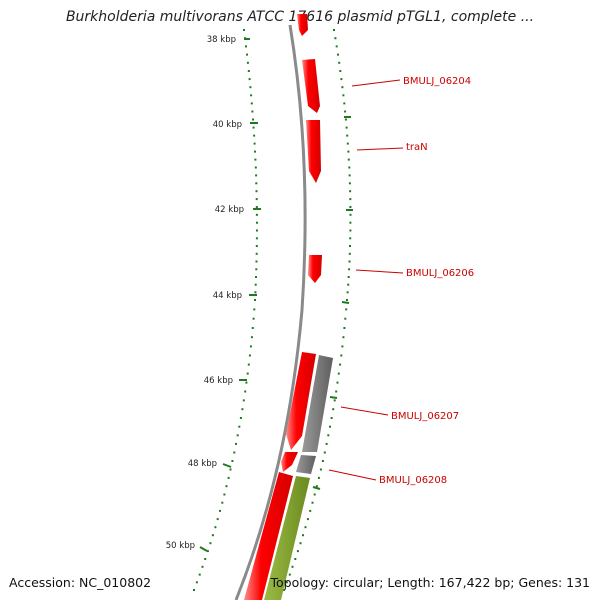 Image resolution: width=600 pixels, height=600 pixels. I want to click on kbp-label: 42 kbp, so click(229, 210).